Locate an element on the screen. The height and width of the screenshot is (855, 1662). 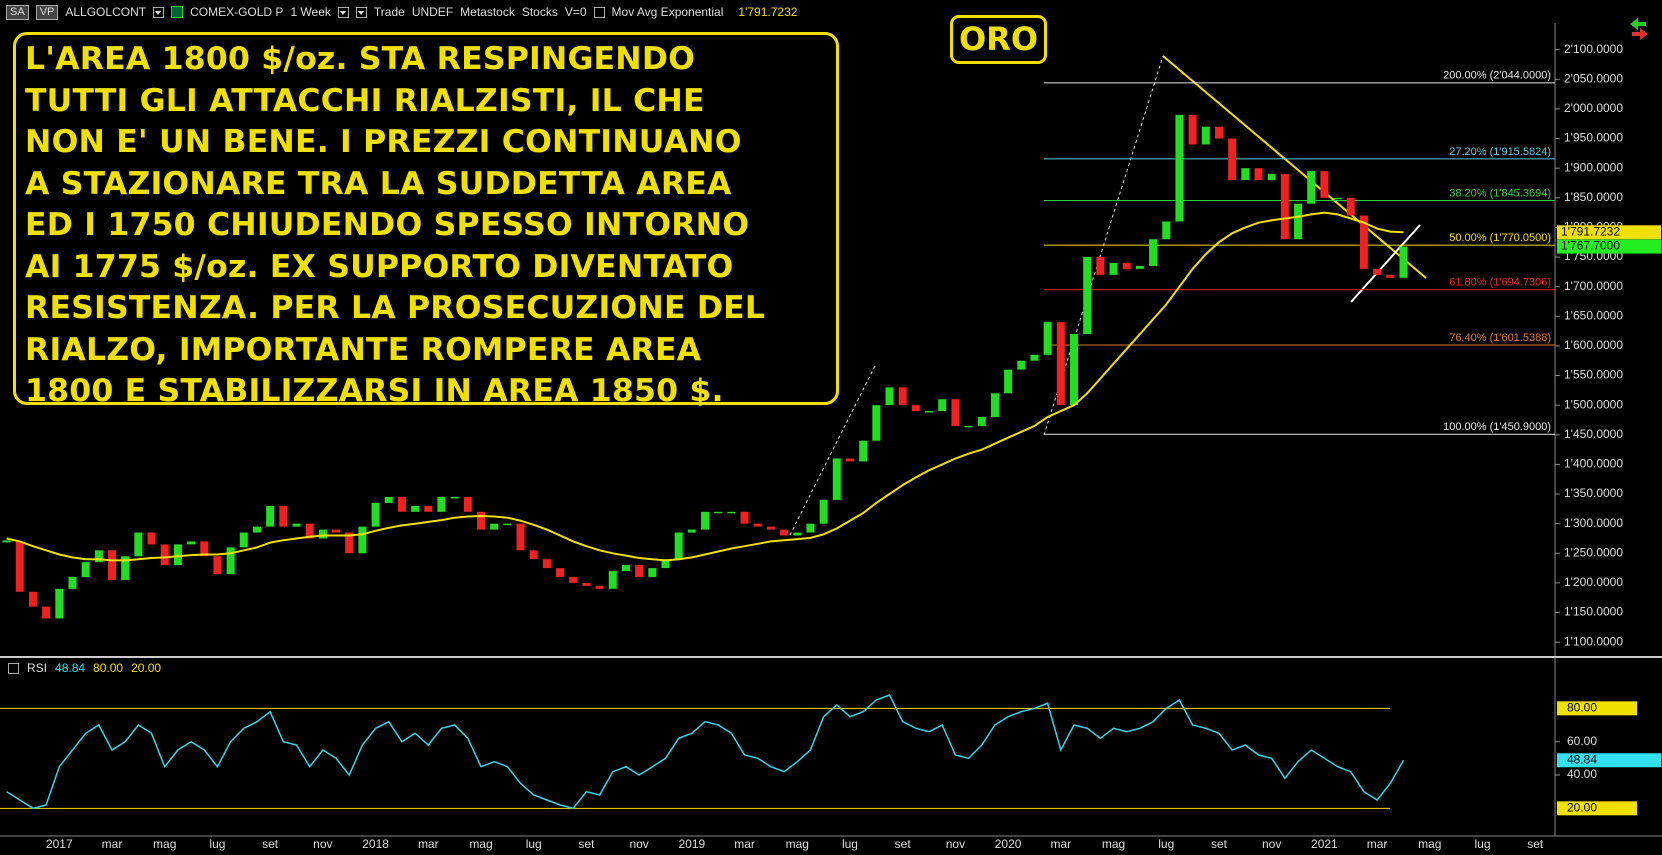
market: Stocks is located at coordinates (539, 12).